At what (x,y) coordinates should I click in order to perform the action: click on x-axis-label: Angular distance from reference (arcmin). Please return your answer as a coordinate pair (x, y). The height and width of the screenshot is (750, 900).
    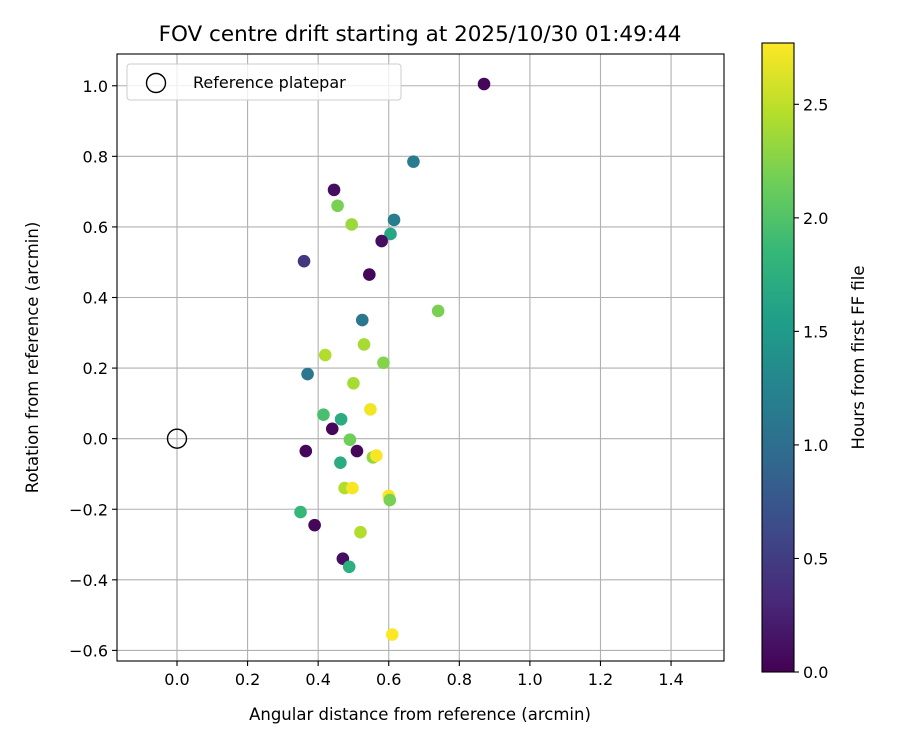
    Looking at the image, I should click on (420, 714).